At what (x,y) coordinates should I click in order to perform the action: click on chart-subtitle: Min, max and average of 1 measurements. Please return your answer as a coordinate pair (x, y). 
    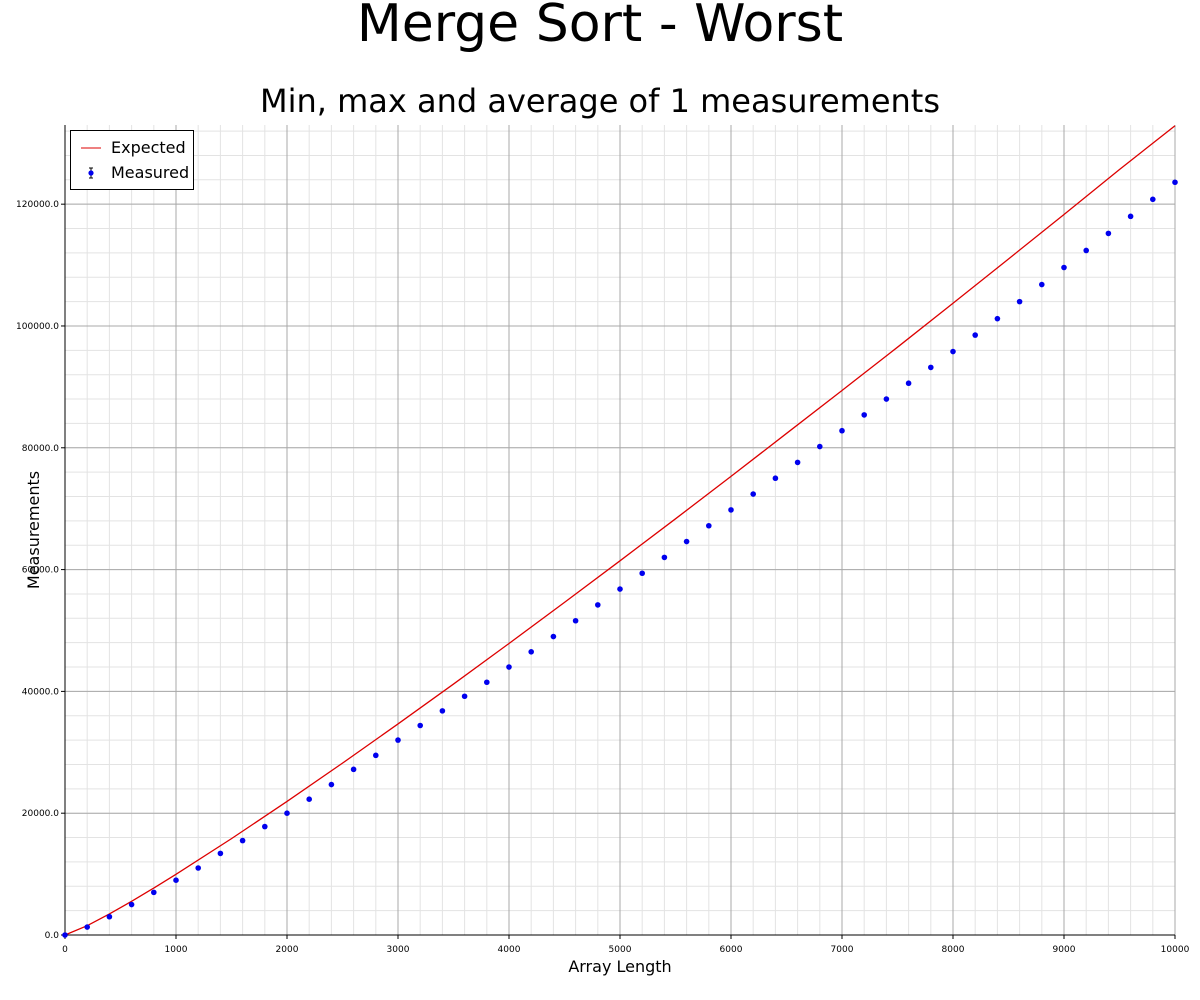
    Looking at the image, I should click on (600, 101).